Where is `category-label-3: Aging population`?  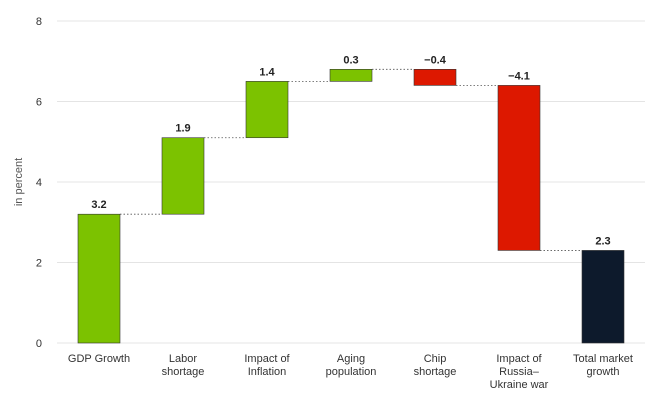
category-label-3: Aging population is located at coordinates (351, 365).